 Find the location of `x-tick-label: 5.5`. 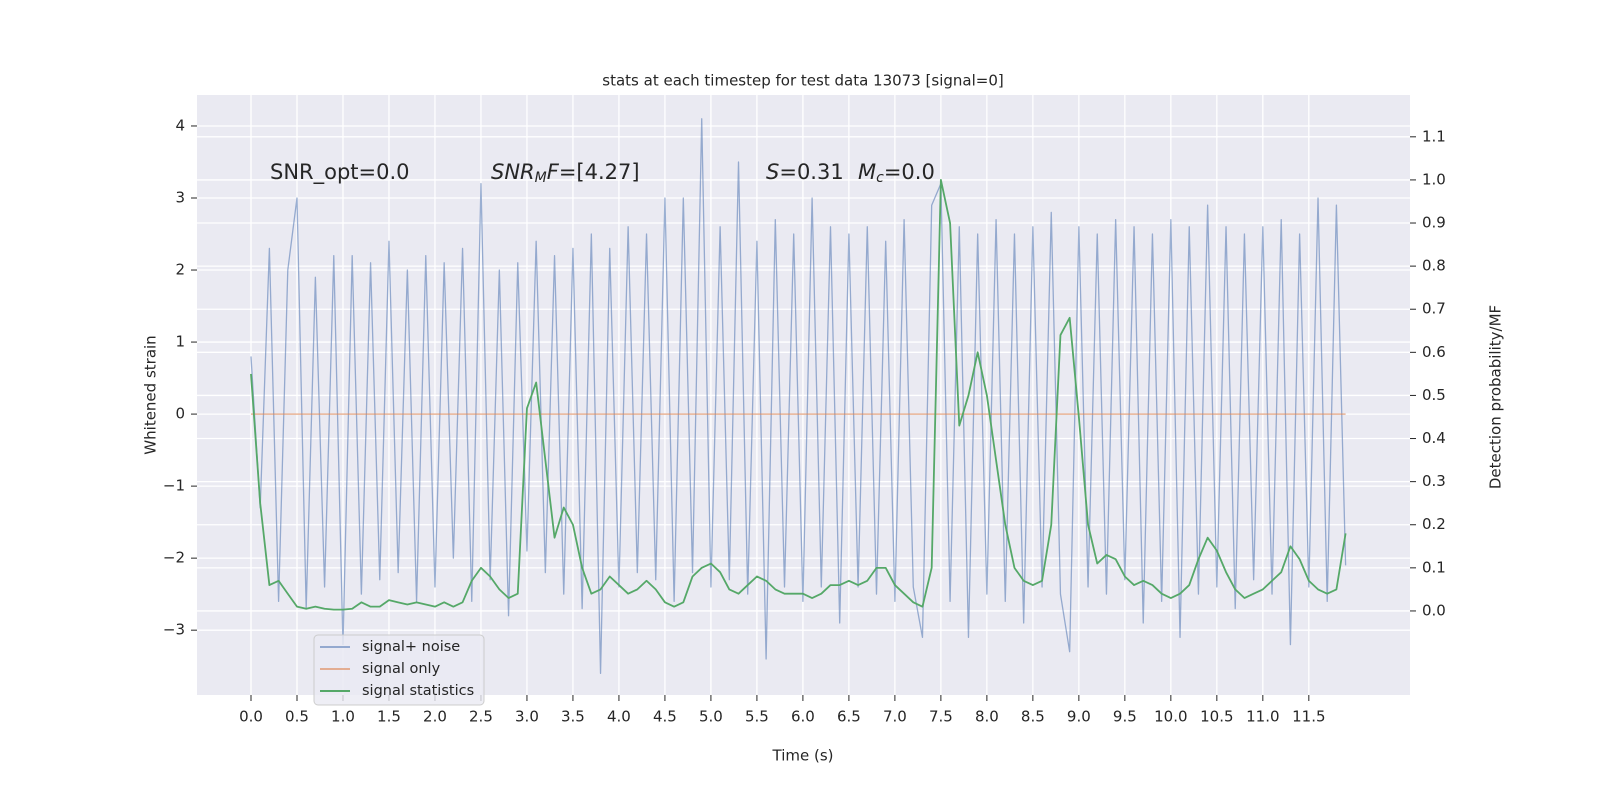

x-tick-label: 5.5 is located at coordinates (757, 717).